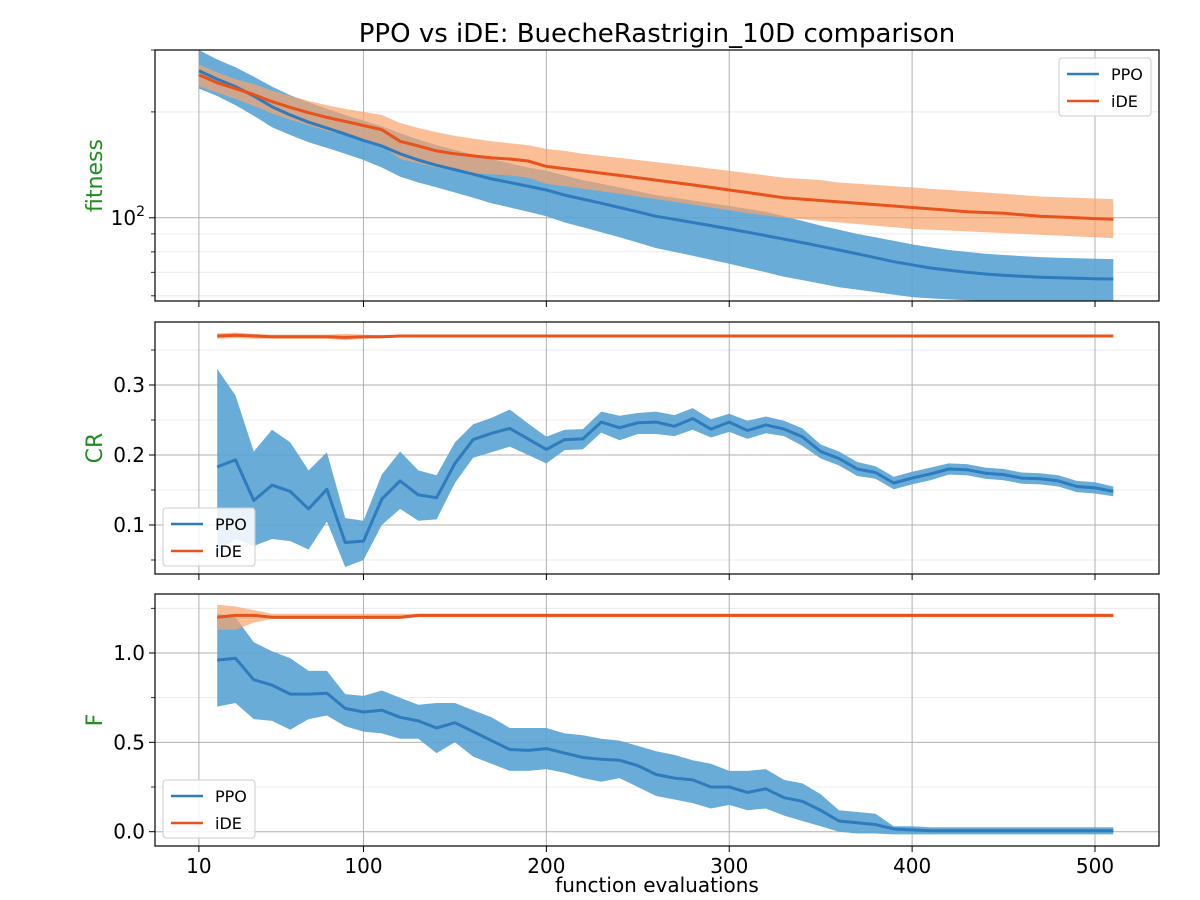  Describe the element at coordinates (1124, 101) in the screenshot. I see `fitness-legend-ide-label: iDE` at that location.